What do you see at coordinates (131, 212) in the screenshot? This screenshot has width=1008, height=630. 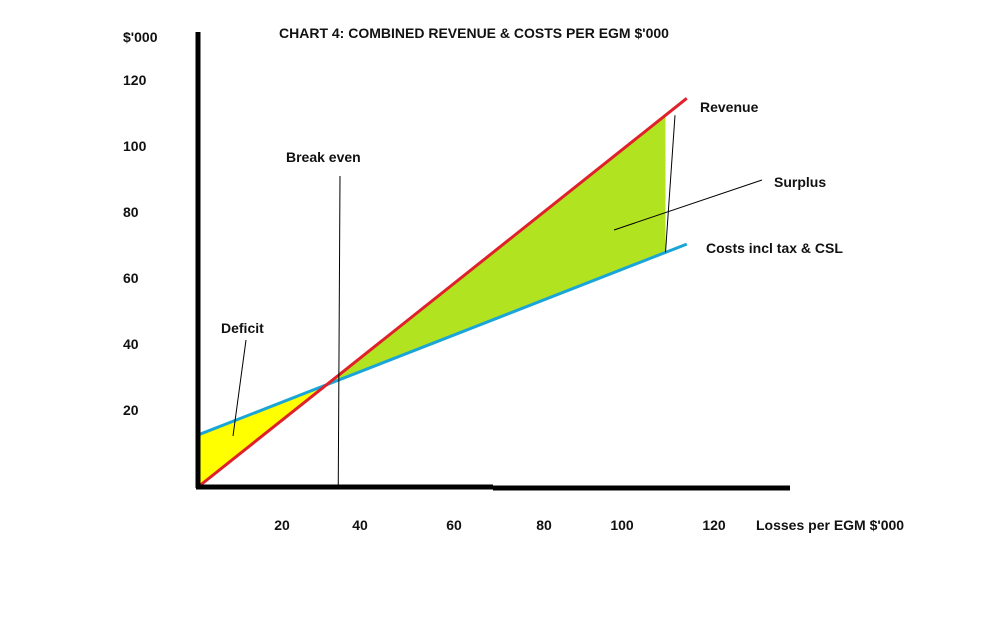 I see `y-tick-label: 80` at bounding box center [131, 212].